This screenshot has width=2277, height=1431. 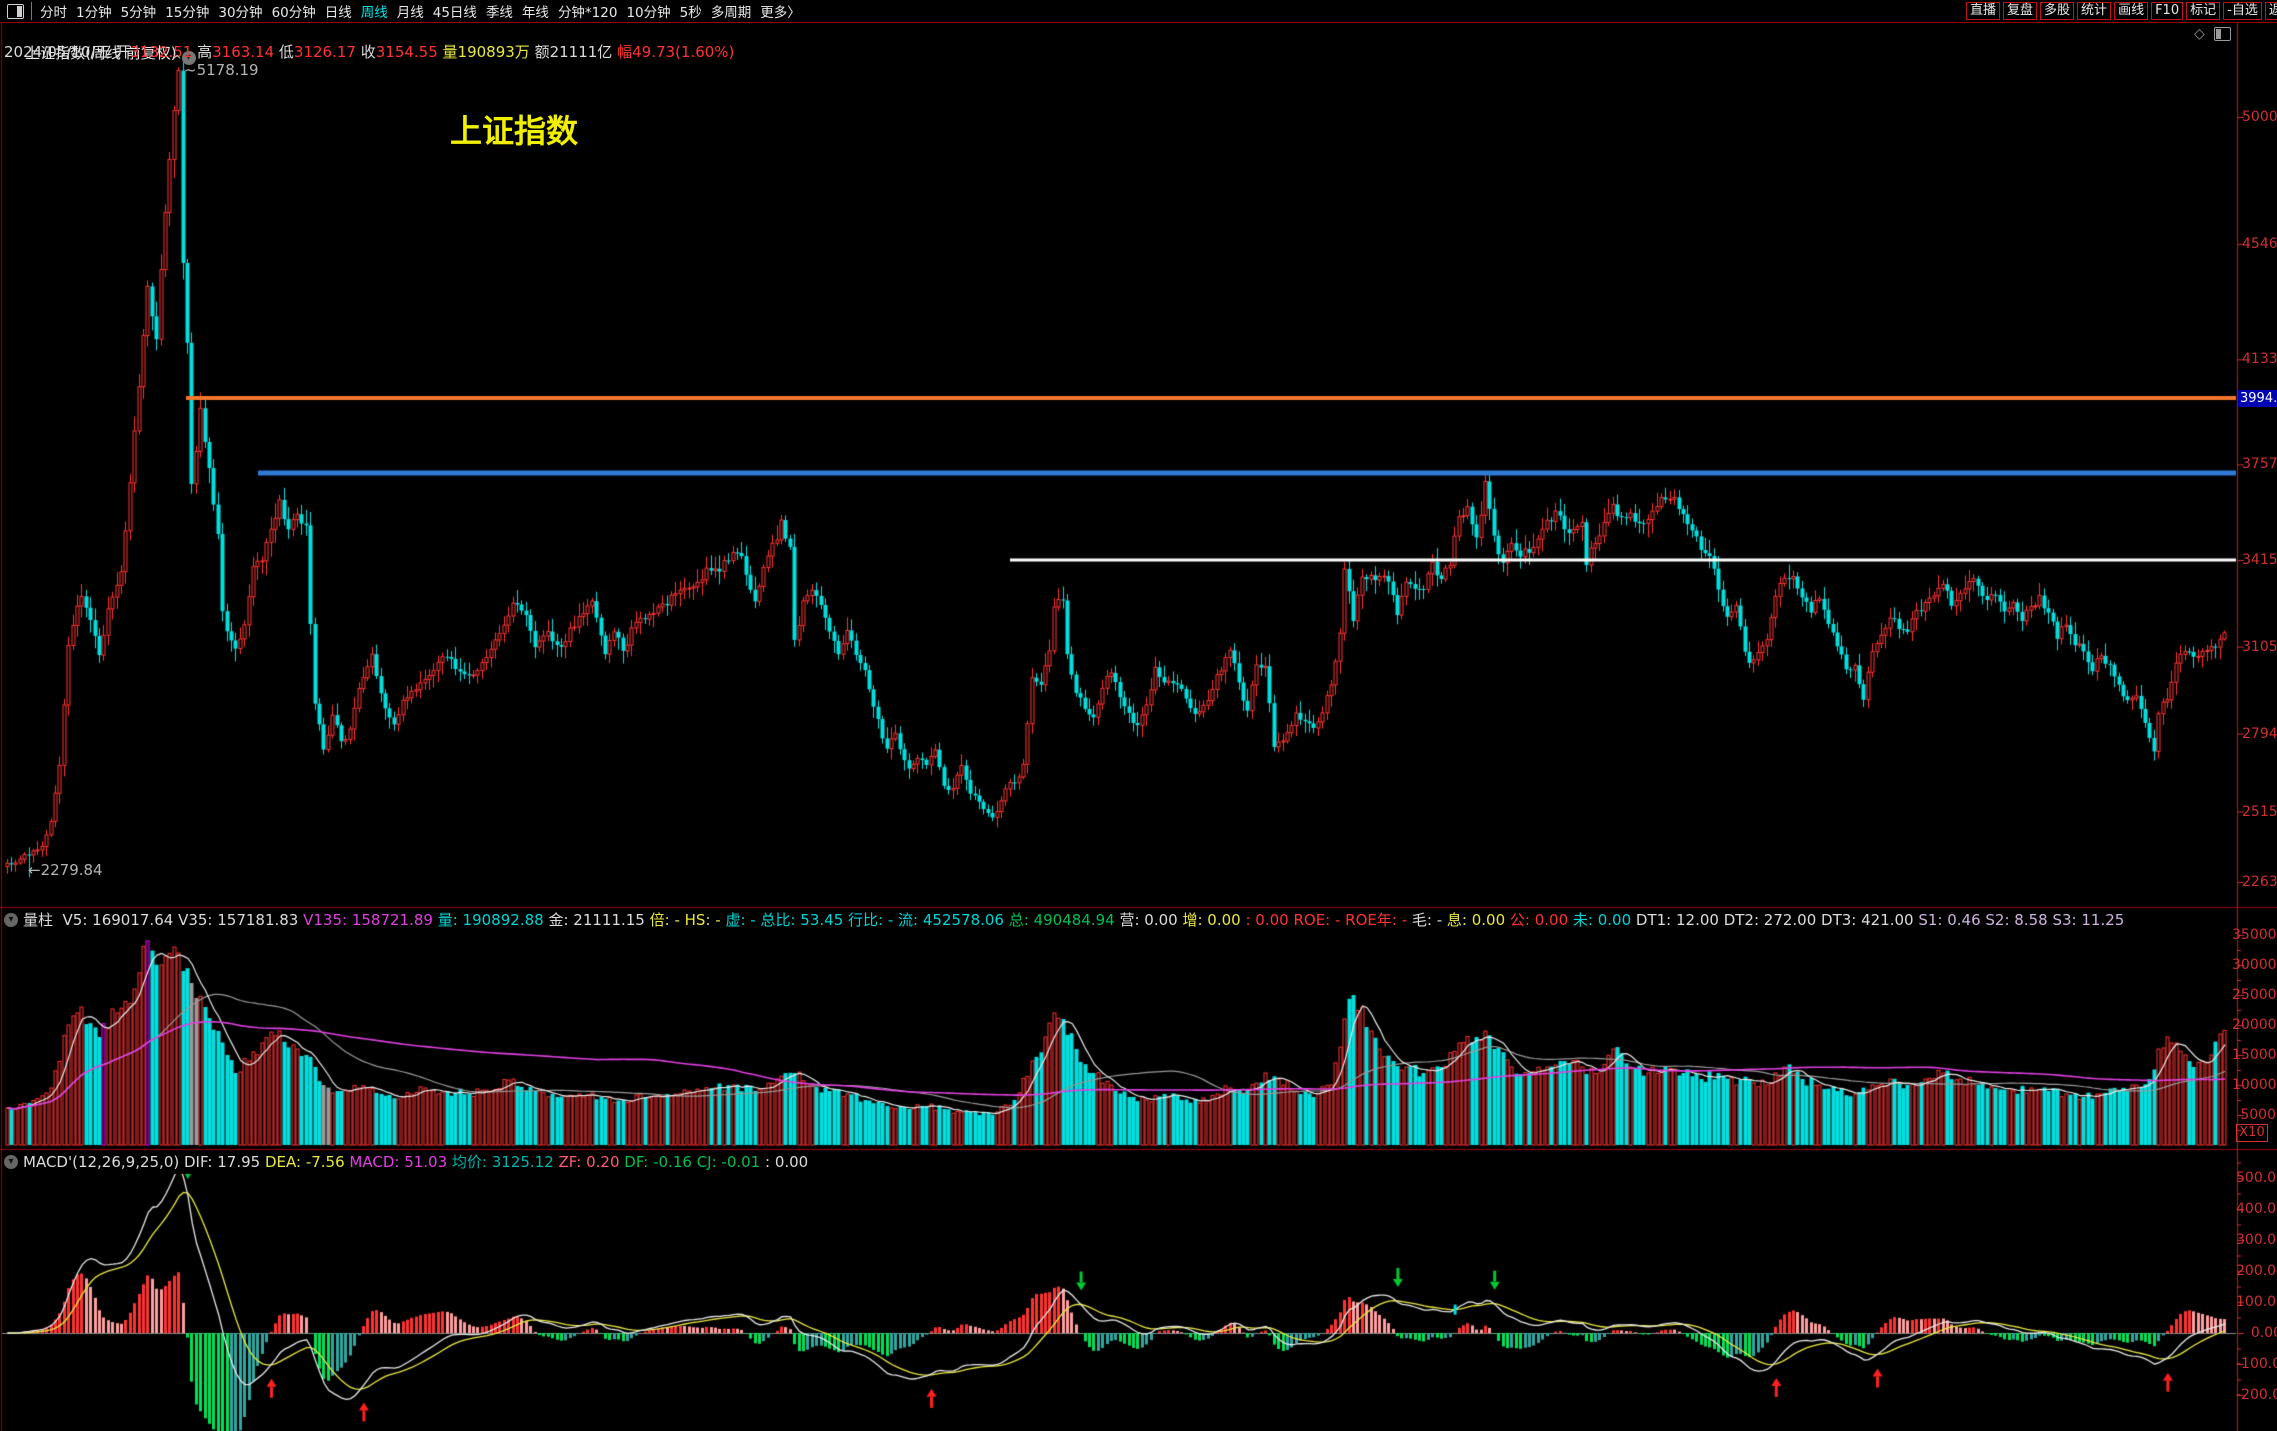 I want to click on vol-header-segment-22: S1: 0.46 S2: 8.58 S3: 11.25, so click(x=2021, y=919).